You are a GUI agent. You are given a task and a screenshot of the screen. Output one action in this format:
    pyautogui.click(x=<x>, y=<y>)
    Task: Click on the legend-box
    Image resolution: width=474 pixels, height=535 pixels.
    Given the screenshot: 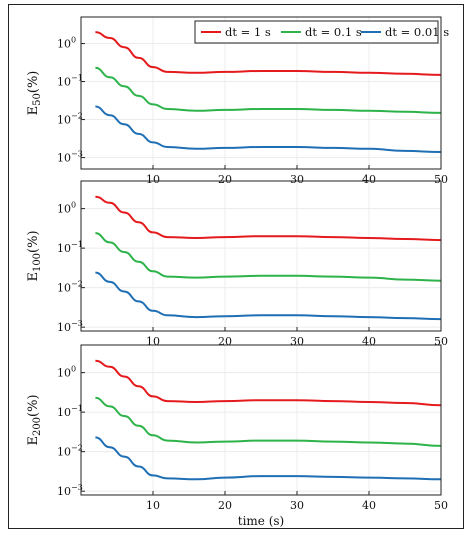 What is the action you would take?
    pyautogui.click(x=316, y=32)
    